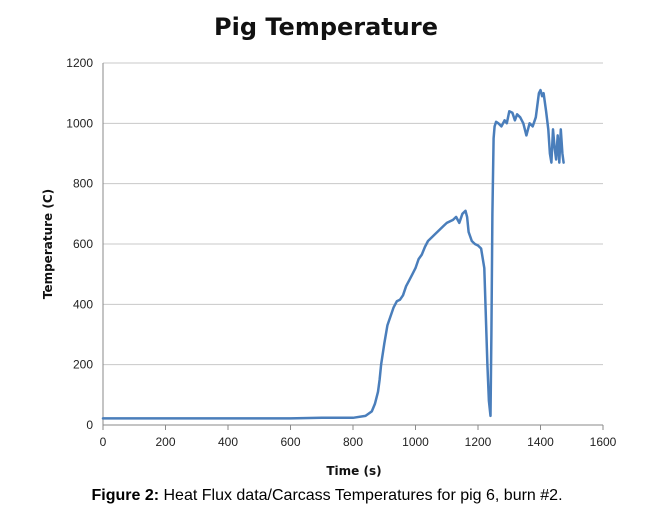 Image resolution: width=654 pixels, height=519 pixels. Describe the element at coordinates (103, 442) in the screenshot. I see `x-tick-label: 0` at that location.